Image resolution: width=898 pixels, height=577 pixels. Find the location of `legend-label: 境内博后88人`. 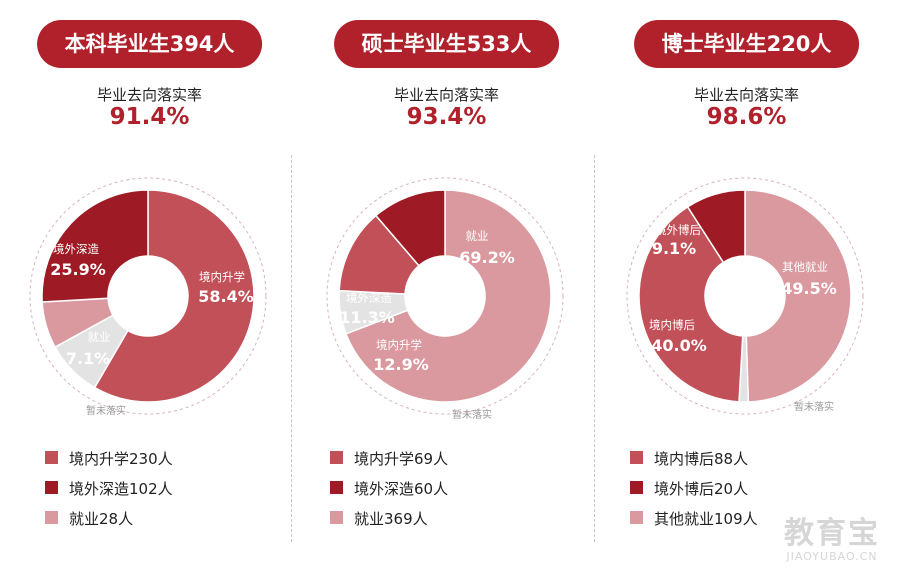

legend-label: 境内博后88人 is located at coordinates (701, 459).